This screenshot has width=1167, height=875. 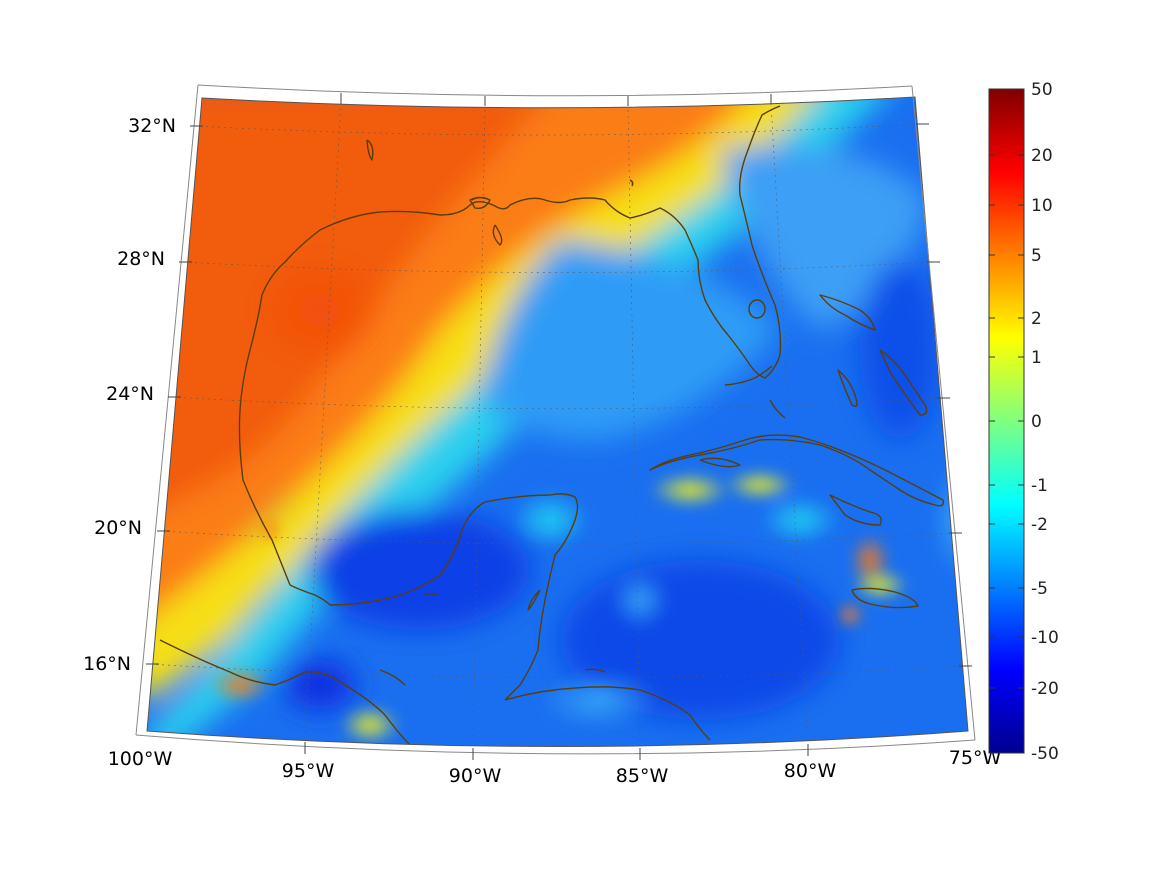 What do you see at coordinates (152, 126) in the screenshot?
I see `lat-label: 32°N` at bounding box center [152, 126].